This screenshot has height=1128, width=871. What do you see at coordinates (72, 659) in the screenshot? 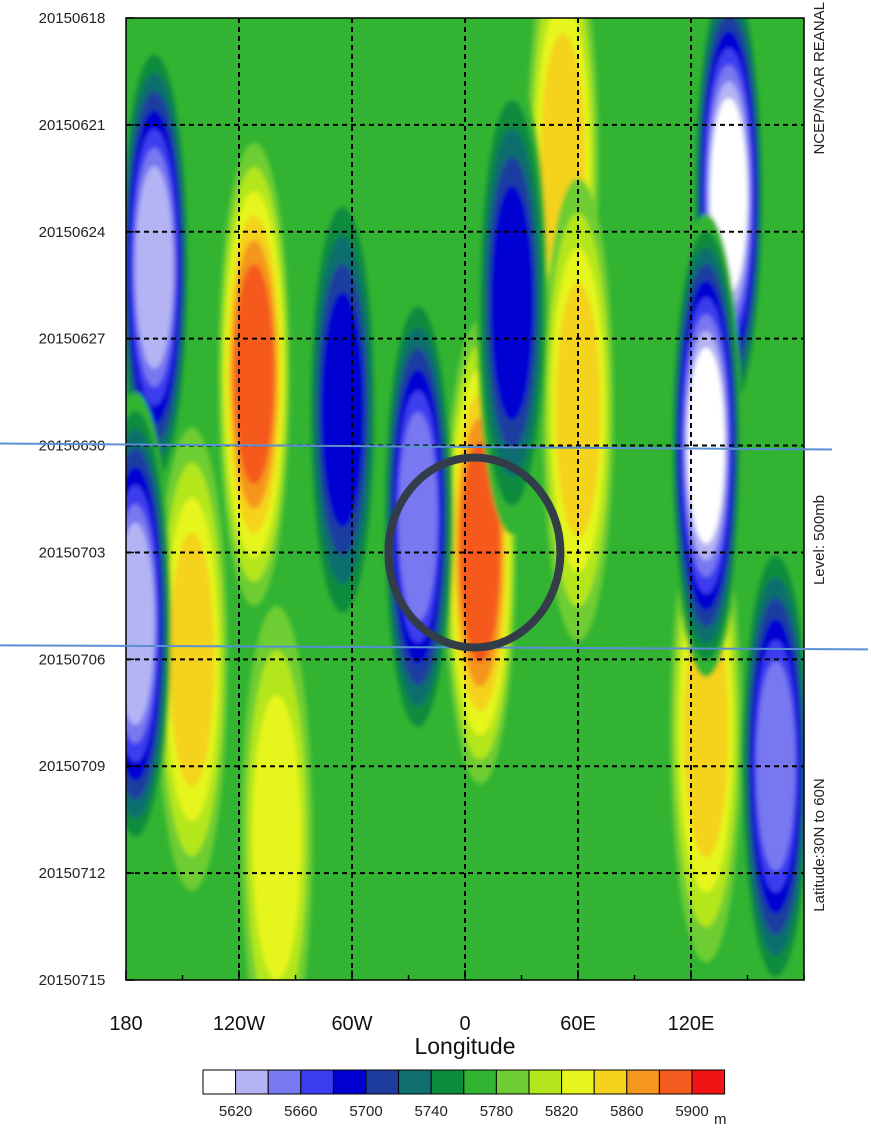
I see `y-tick-label: 20150706` at bounding box center [72, 659].